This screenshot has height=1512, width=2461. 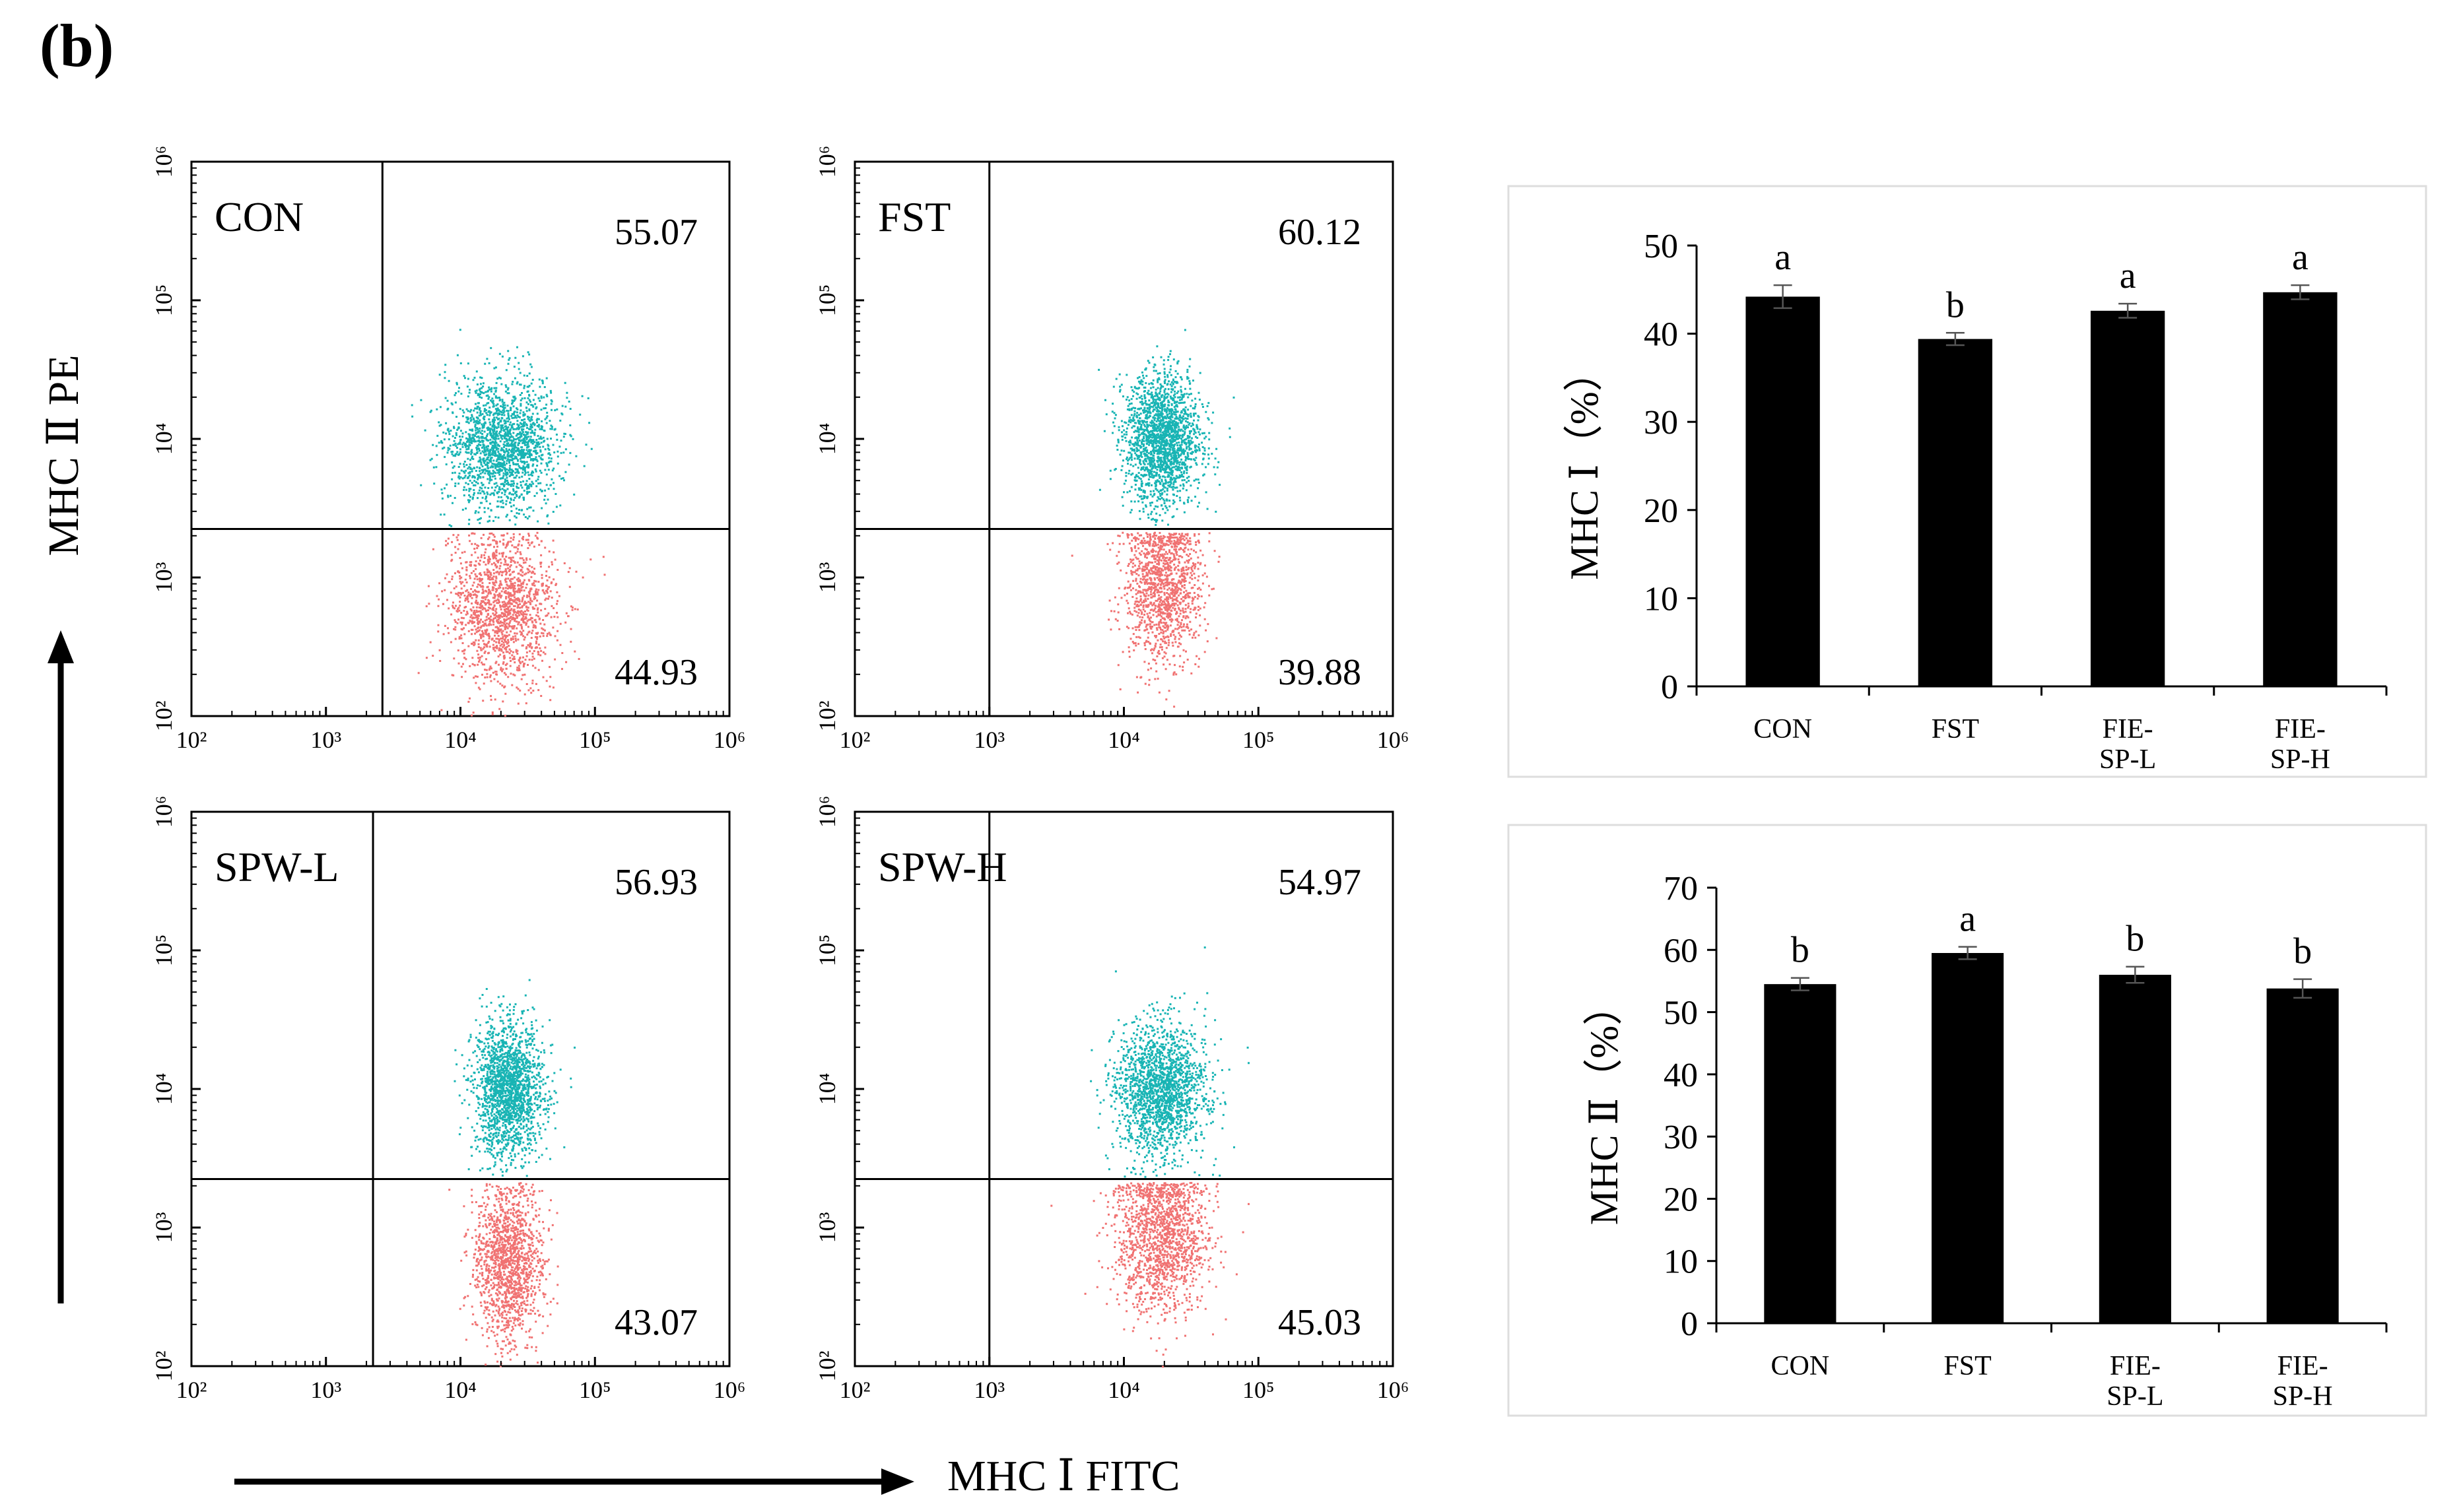 What do you see at coordinates (1319, 232) in the screenshot?
I see `upper-quadrant-percent: 60.12` at bounding box center [1319, 232].